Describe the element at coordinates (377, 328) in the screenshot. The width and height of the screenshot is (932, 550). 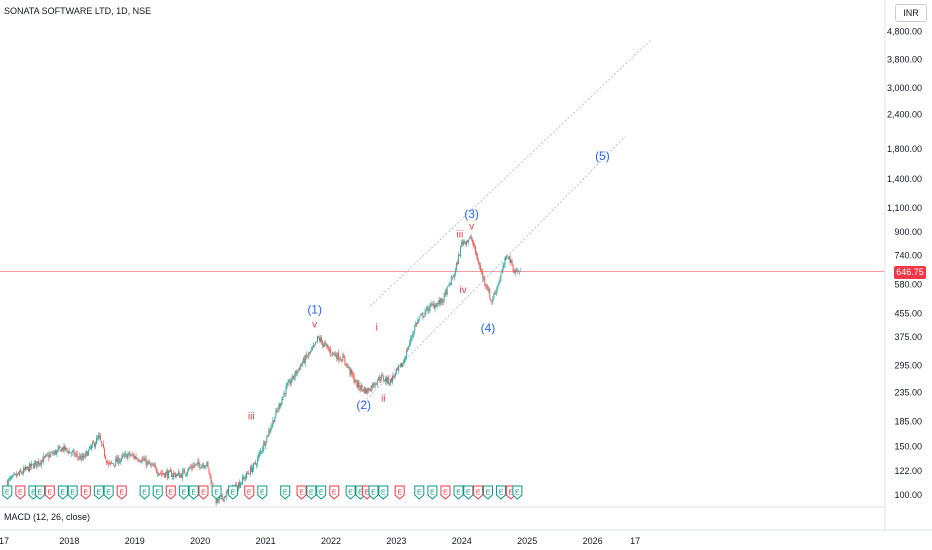
I see `wave-label: i` at that location.